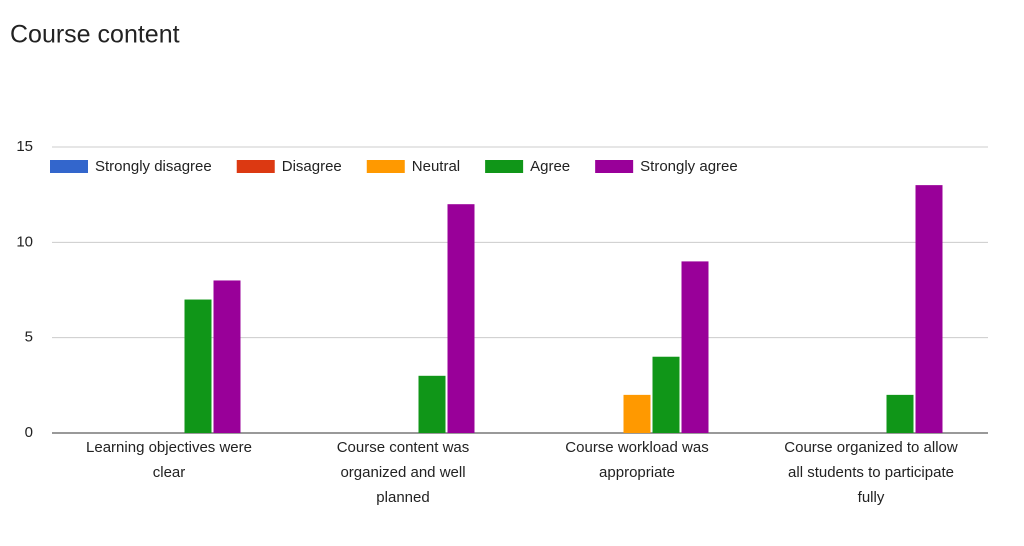 This screenshot has width=1024, height=546. I want to click on y-tick-label: 0, so click(29, 432).